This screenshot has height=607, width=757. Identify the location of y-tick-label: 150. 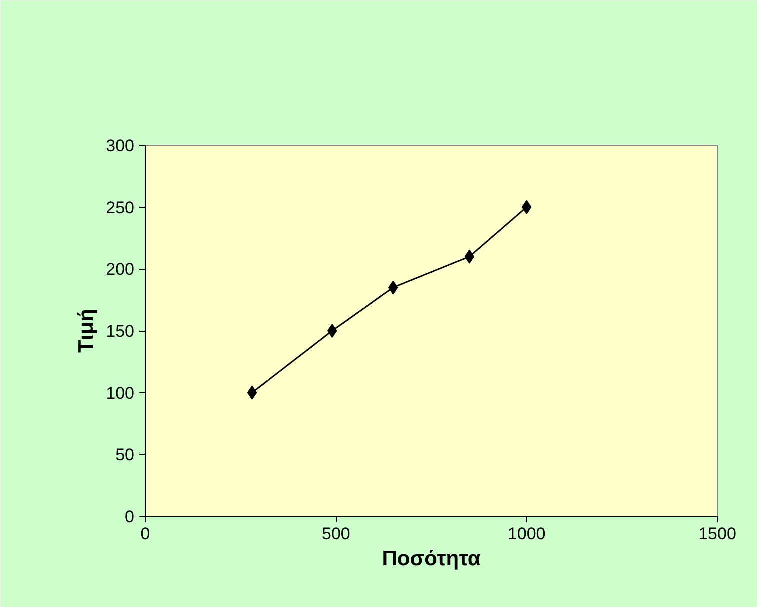
(120, 331).